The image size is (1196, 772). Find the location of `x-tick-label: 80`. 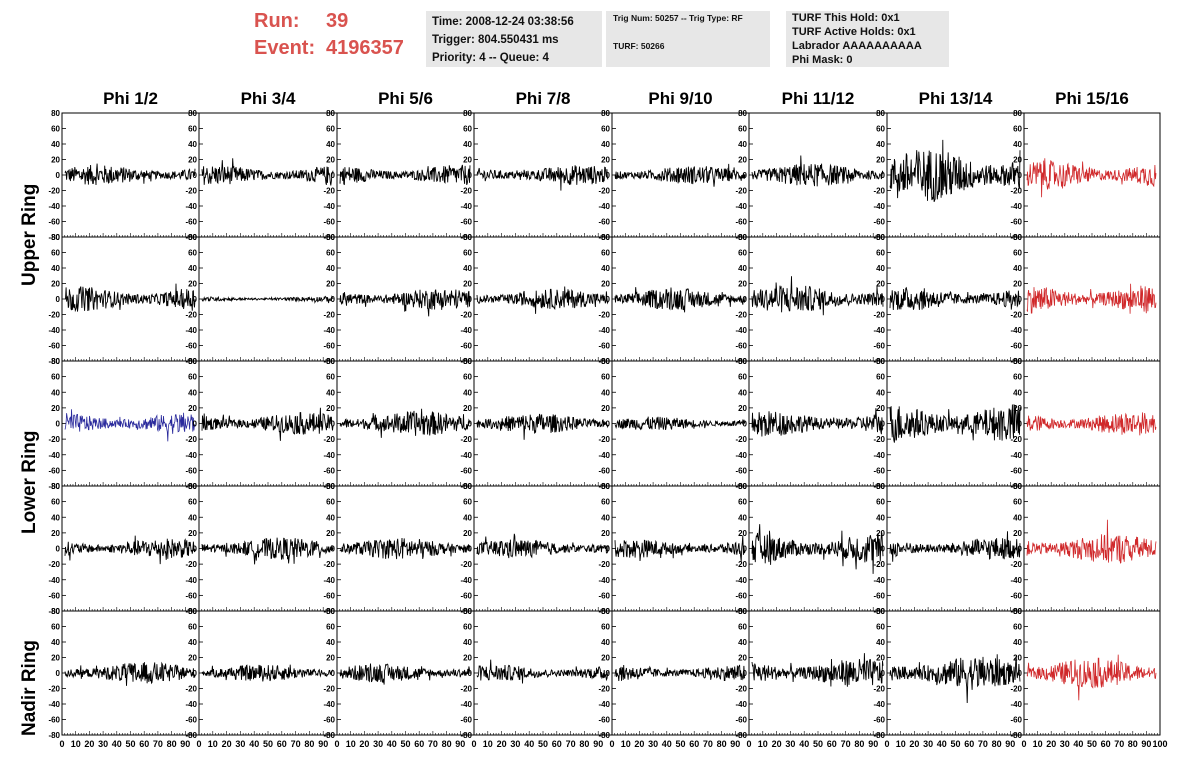

x-tick-label: 80 is located at coordinates (997, 744).